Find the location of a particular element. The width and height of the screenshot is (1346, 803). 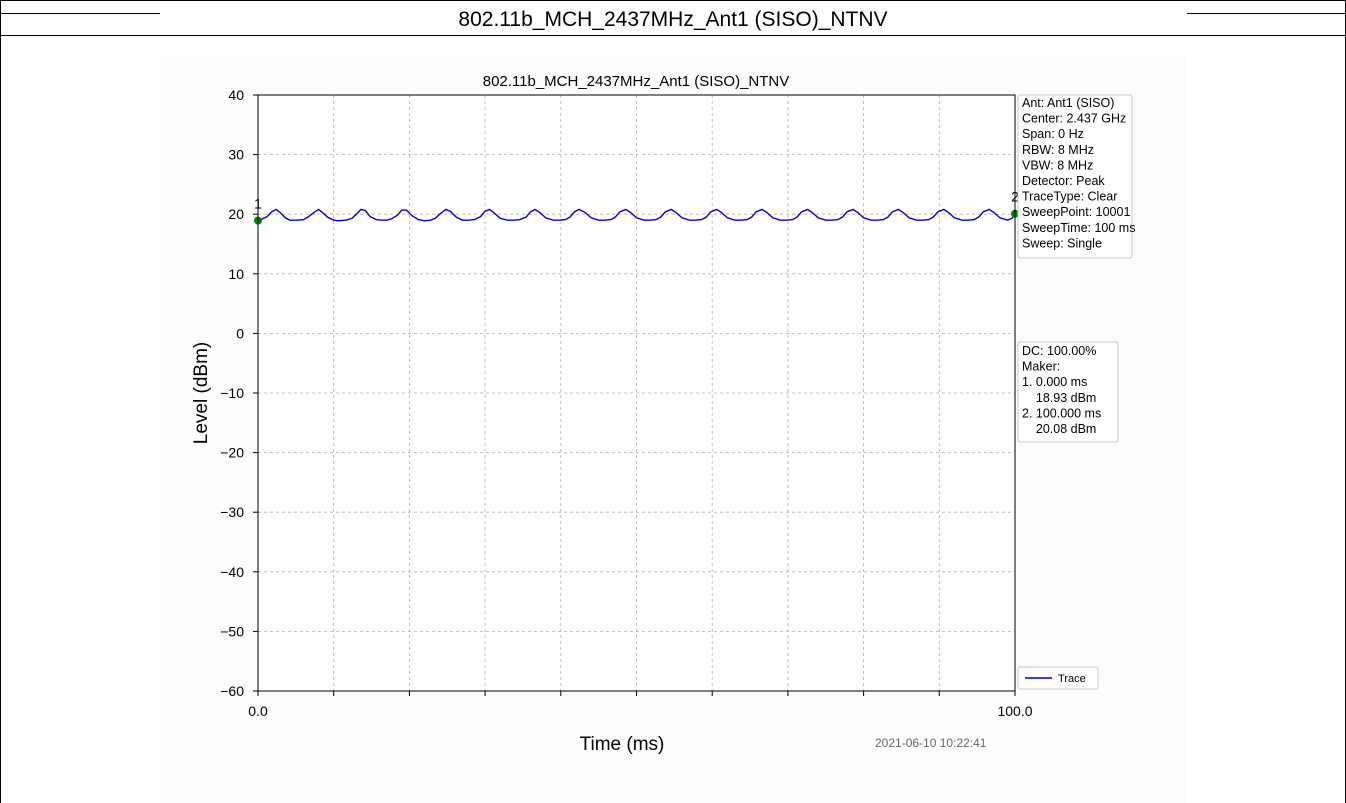

legend-label: Trace is located at coordinates (1072, 679).